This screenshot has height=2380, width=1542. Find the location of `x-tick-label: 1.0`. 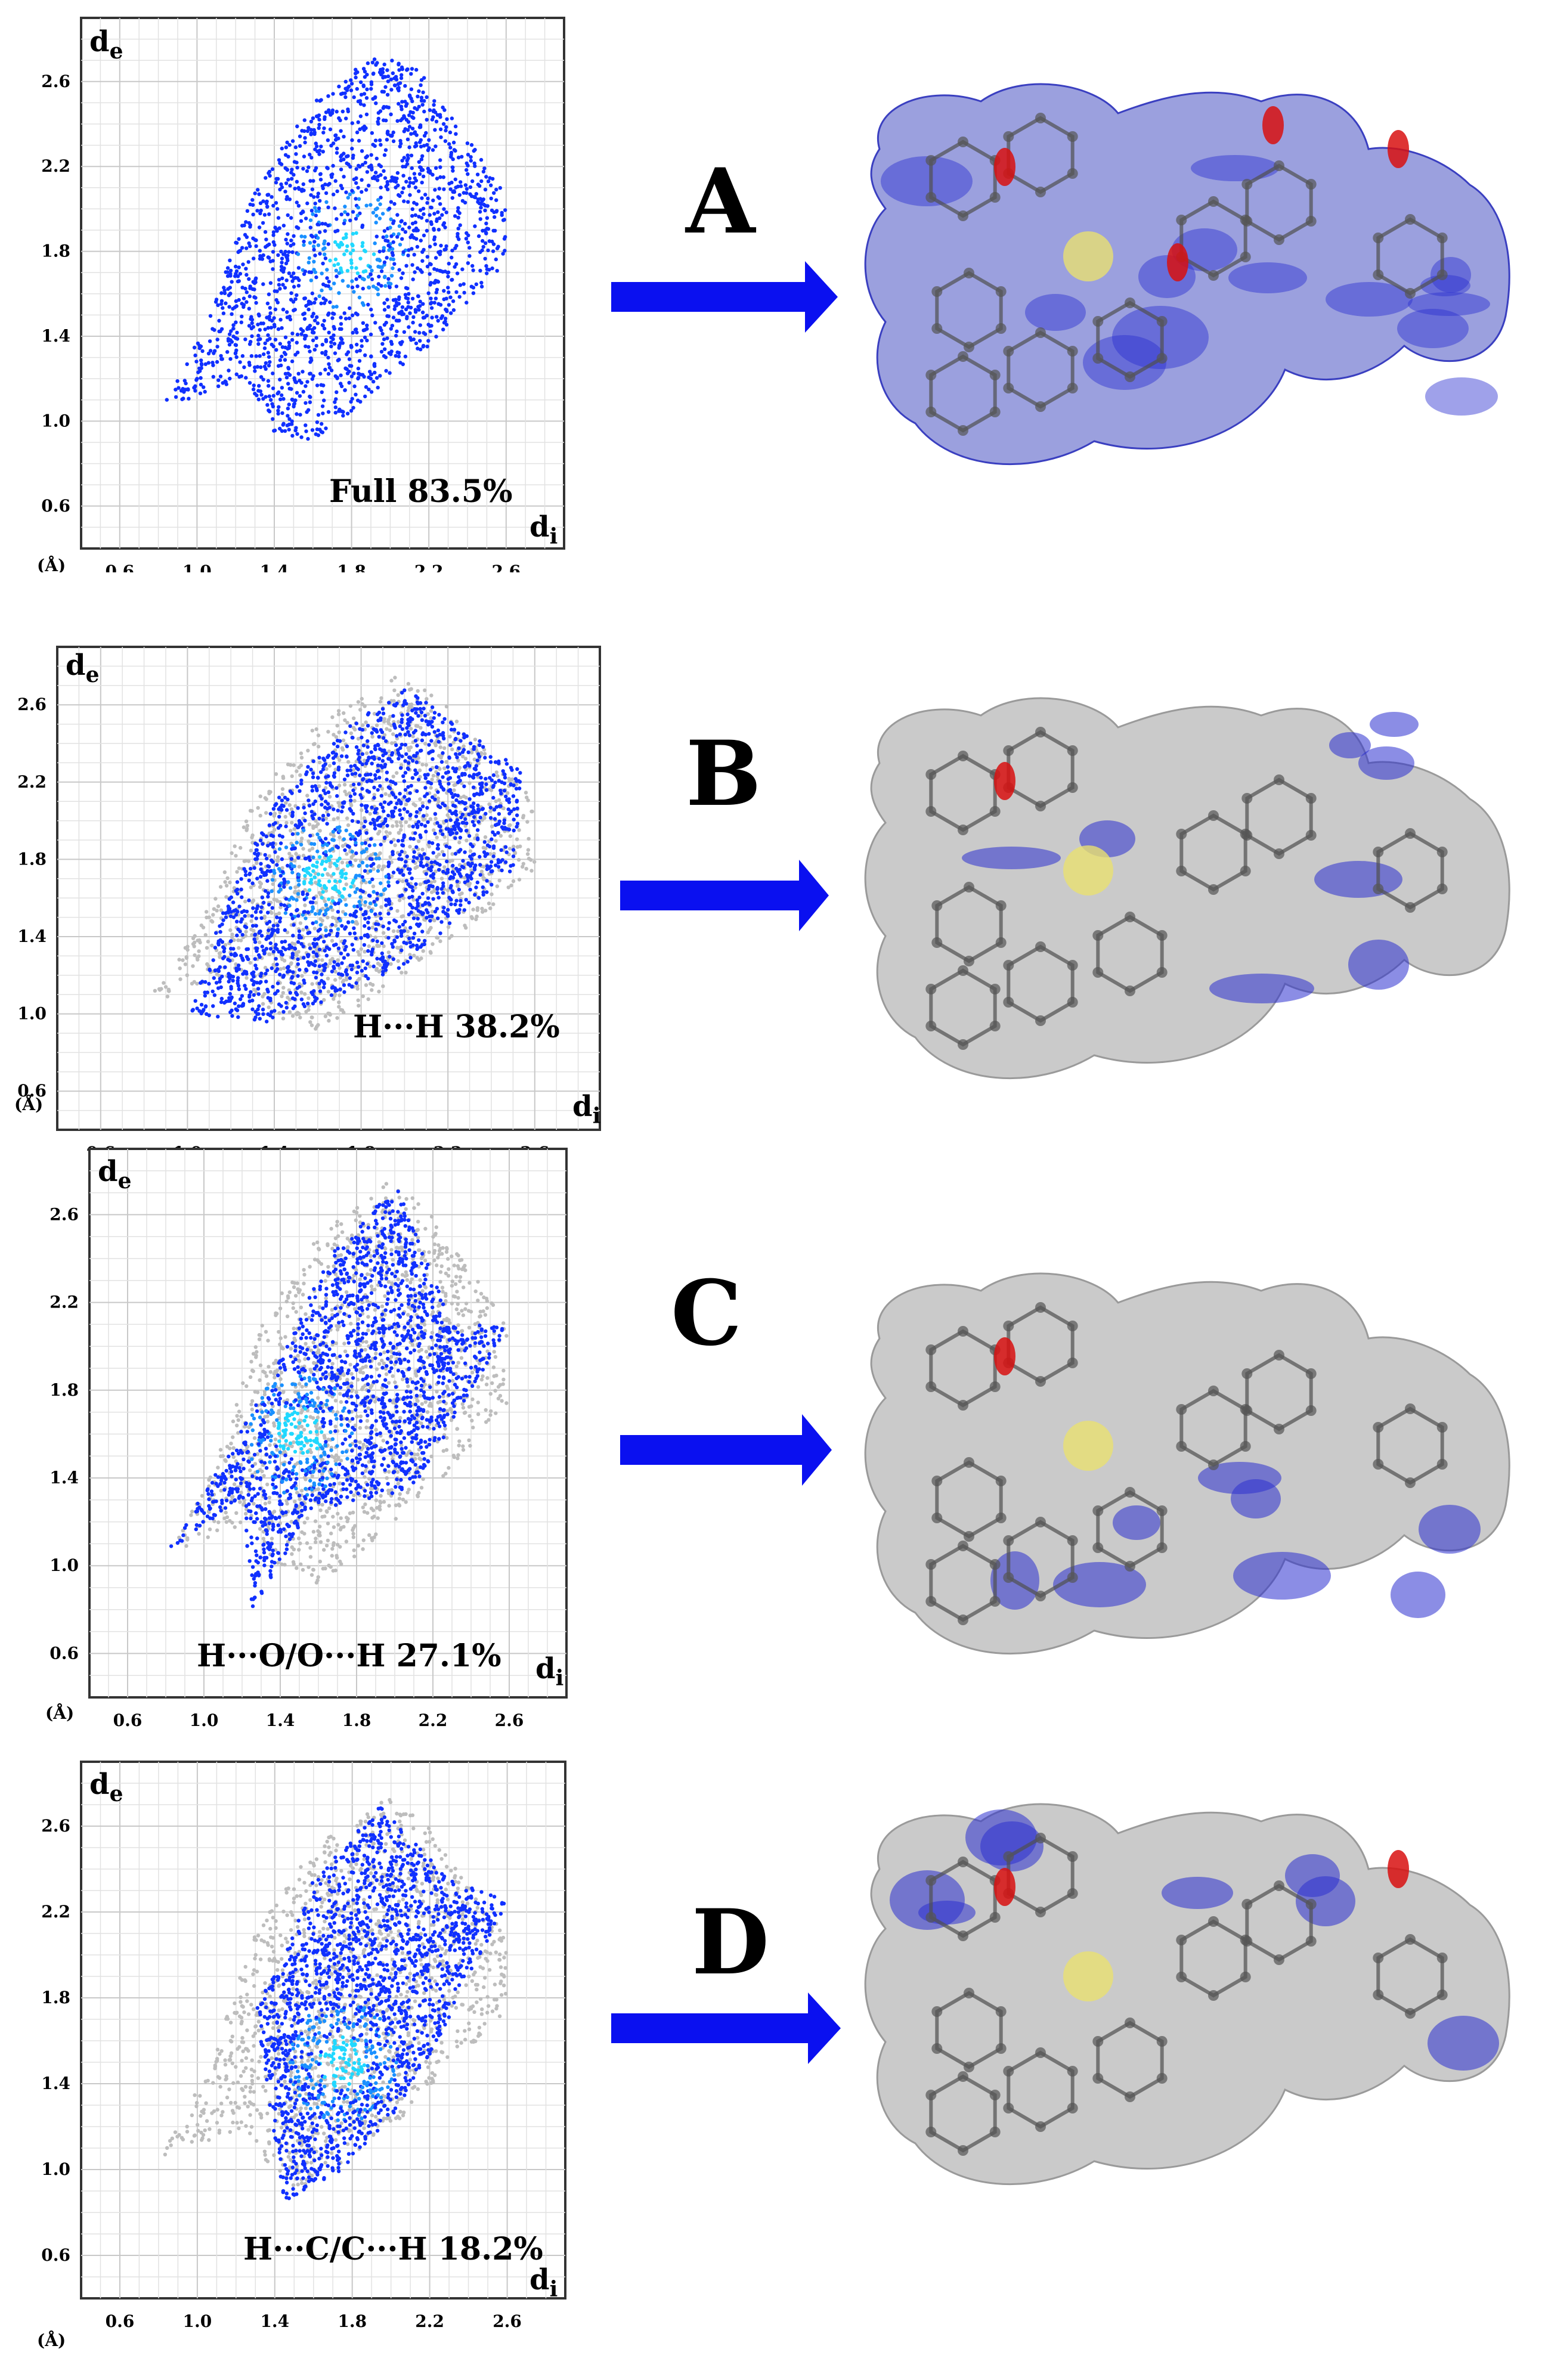

x-tick-label: 1.0 is located at coordinates (197, 567).